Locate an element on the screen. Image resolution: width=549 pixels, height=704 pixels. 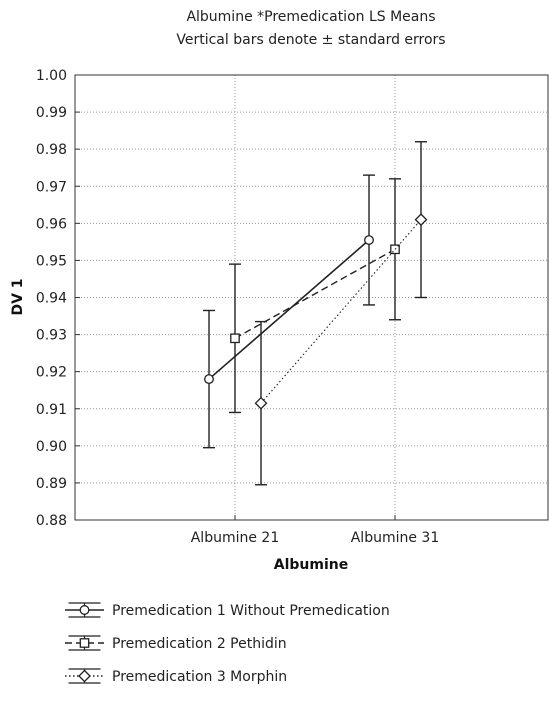
y-tick-label: 0.92 is located at coordinates (51, 373).